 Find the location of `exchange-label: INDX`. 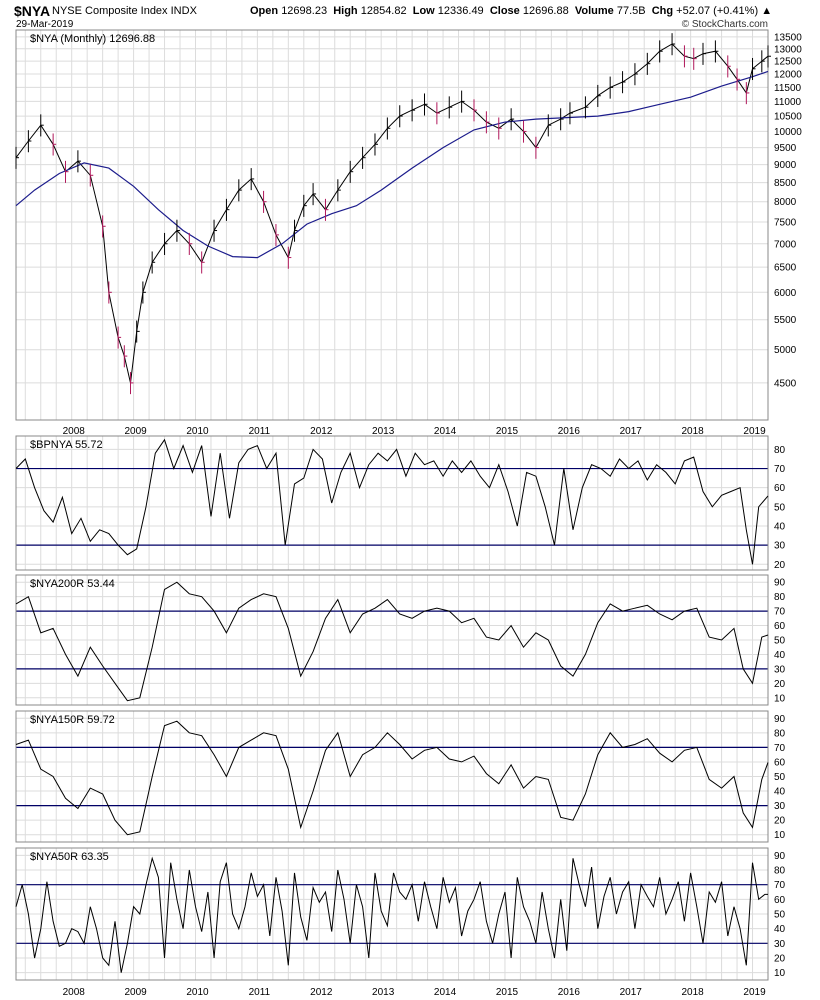

exchange-label: INDX is located at coordinates (183, 11).